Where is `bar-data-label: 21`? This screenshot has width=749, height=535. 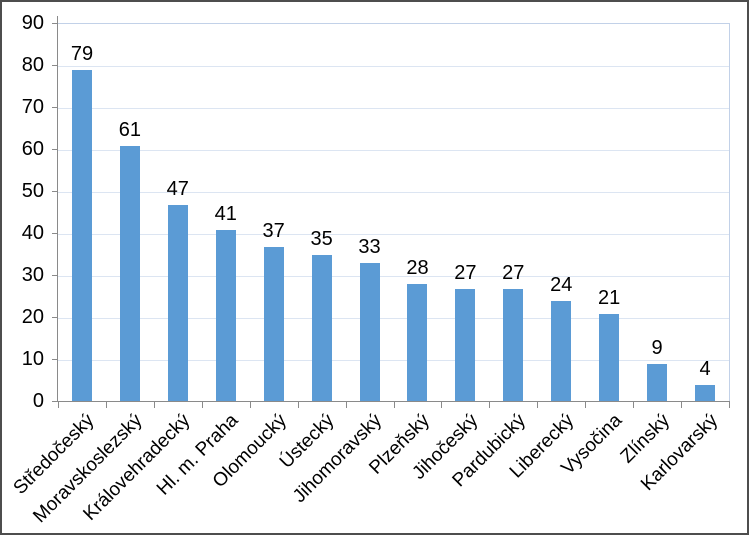 bar-data-label: 21 is located at coordinates (609, 297).